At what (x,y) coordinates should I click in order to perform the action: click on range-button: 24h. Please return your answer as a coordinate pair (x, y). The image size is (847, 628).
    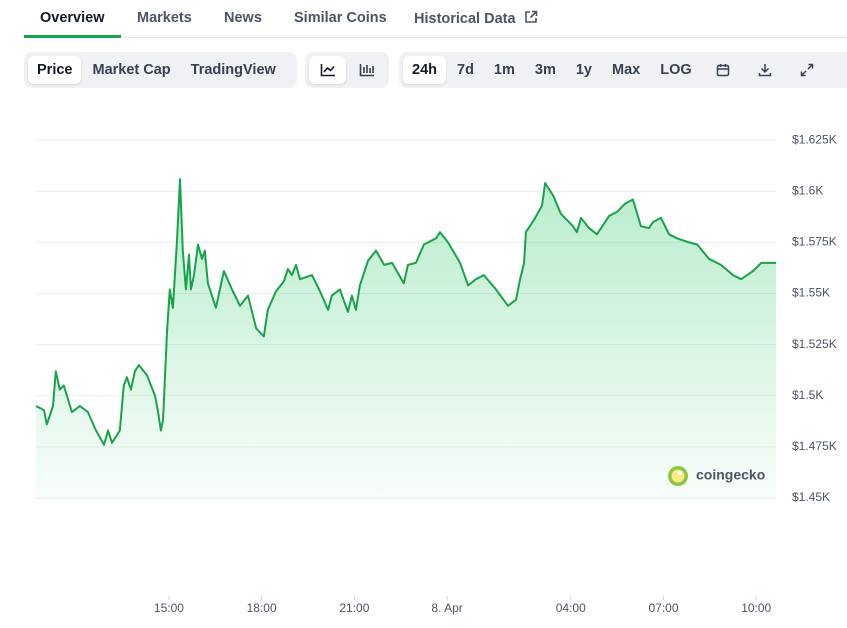
    Looking at the image, I should click on (424, 70).